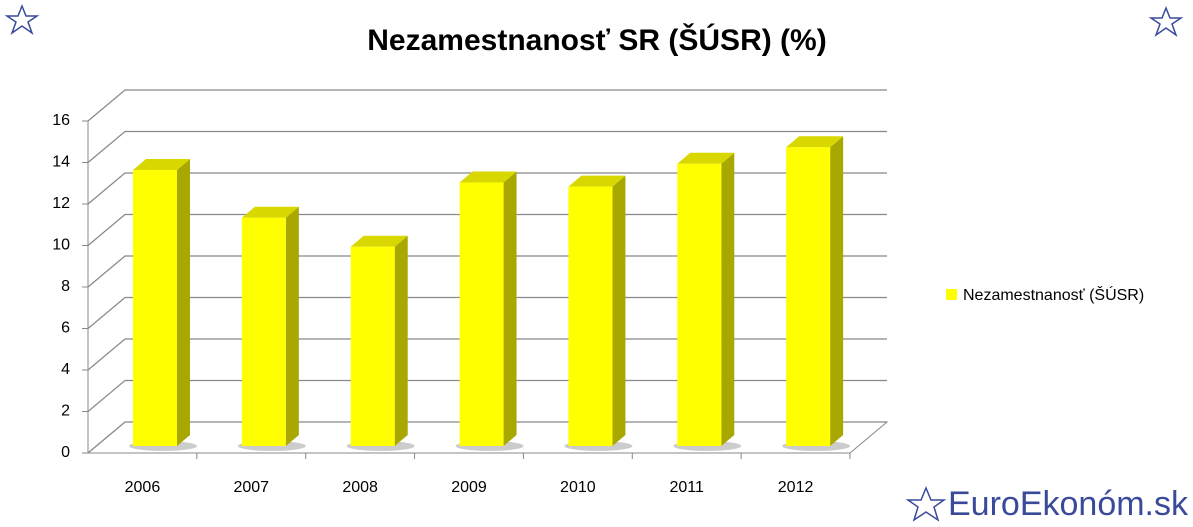 This screenshot has height=527, width=1193. What do you see at coordinates (251, 487) in the screenshot?
I see `x-tick-label: 2007` at bounding box center [251, 487].